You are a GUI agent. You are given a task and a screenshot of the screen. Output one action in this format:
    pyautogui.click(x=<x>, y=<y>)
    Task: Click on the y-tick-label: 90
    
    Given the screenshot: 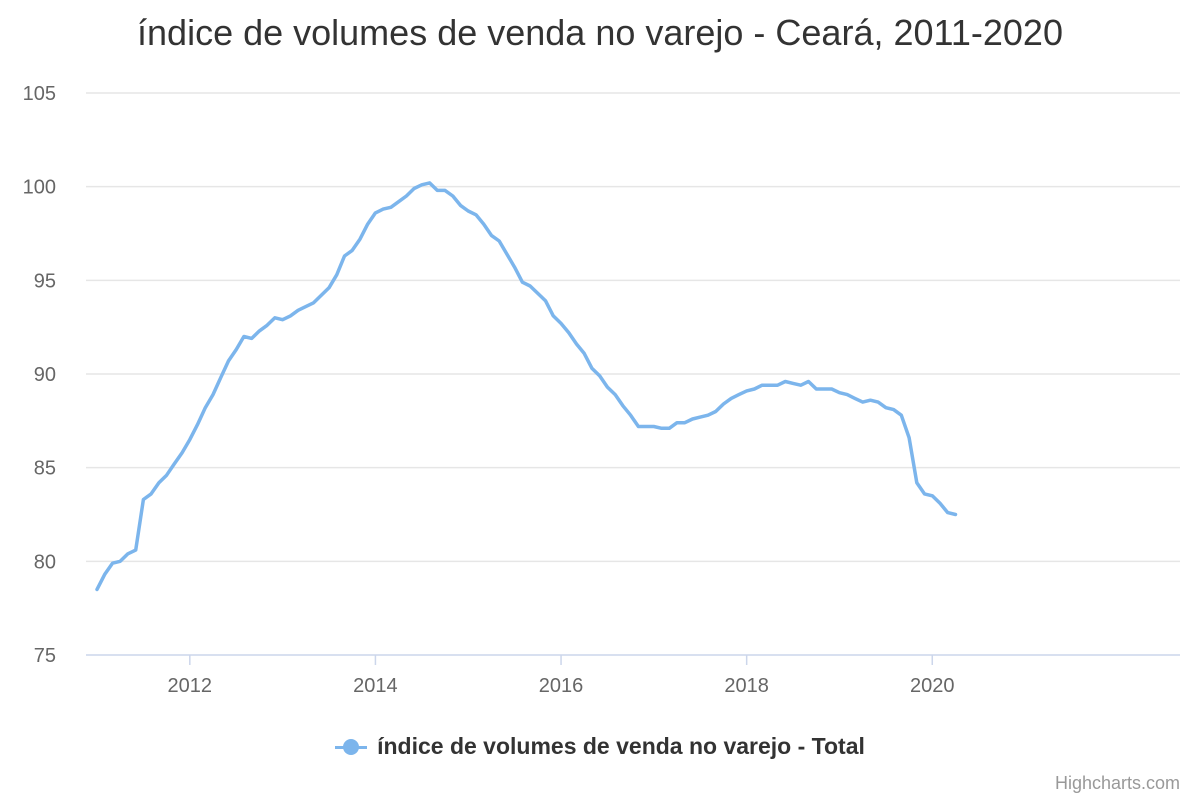 What is the action you would take?
    pyautogui.click(x=45, y=375)
    